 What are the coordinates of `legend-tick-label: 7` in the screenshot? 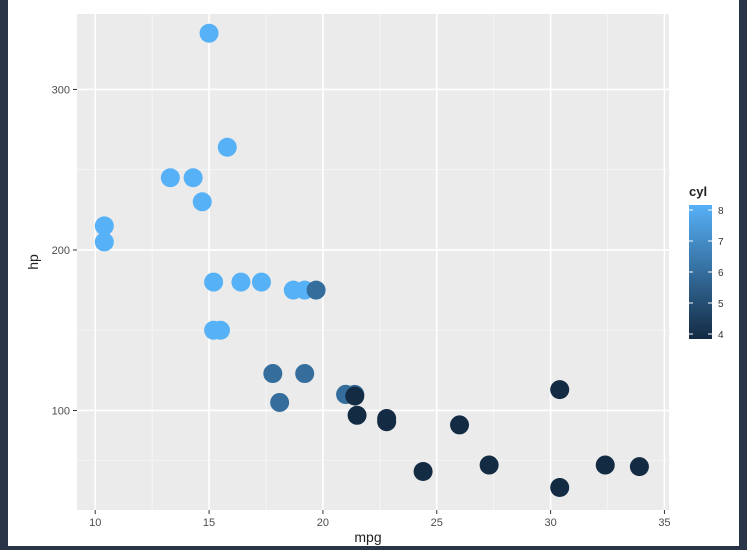 It's located at (721, 242).